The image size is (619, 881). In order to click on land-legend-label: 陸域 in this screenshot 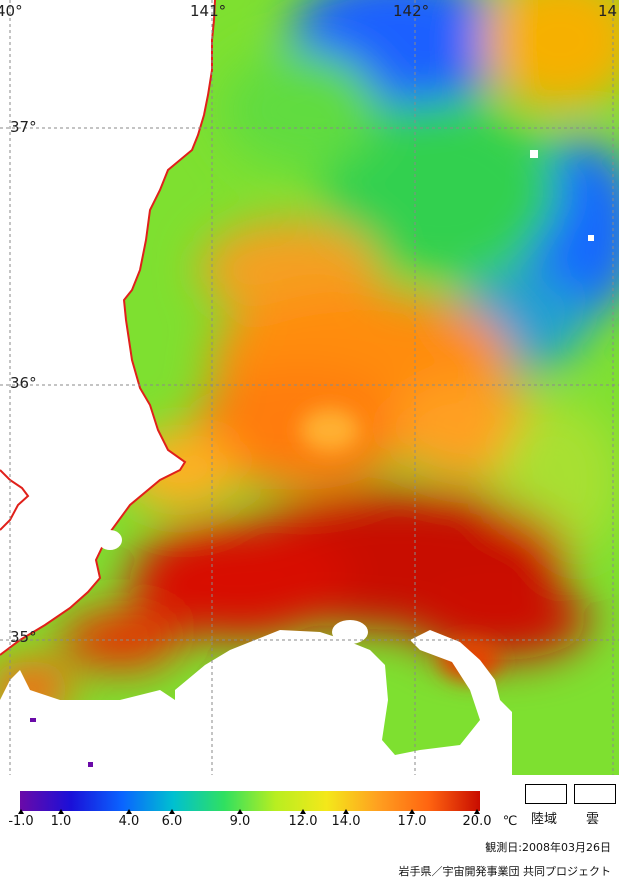, I will do `click(544, 819)`.